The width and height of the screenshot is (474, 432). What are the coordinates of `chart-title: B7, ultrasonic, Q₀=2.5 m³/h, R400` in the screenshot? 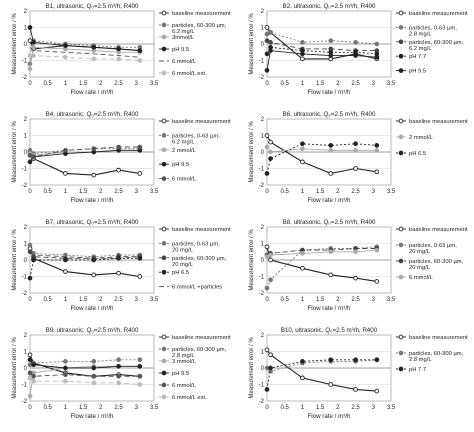 It's located at (92, 222).